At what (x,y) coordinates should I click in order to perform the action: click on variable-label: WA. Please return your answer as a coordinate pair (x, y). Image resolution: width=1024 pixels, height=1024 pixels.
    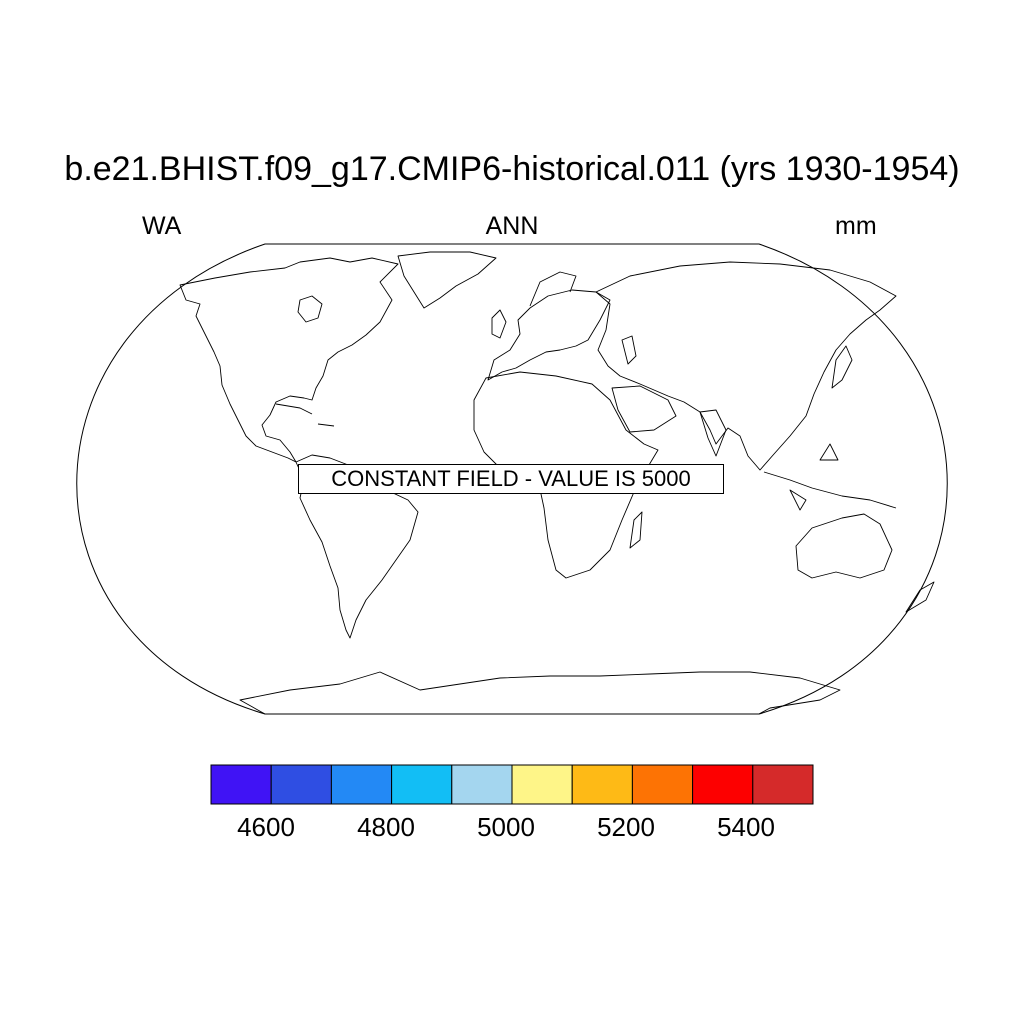
    Looking at the image, I should click on (162, 226).